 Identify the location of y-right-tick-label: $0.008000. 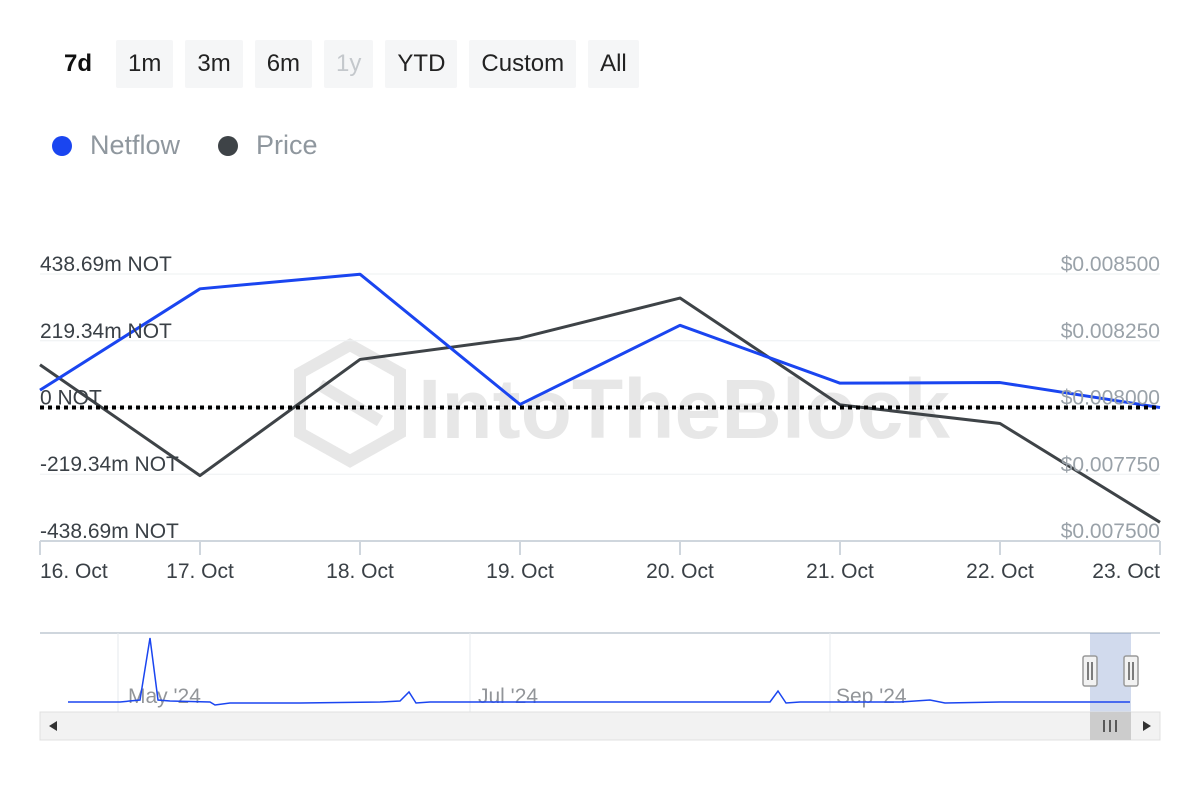
(1110, 398).